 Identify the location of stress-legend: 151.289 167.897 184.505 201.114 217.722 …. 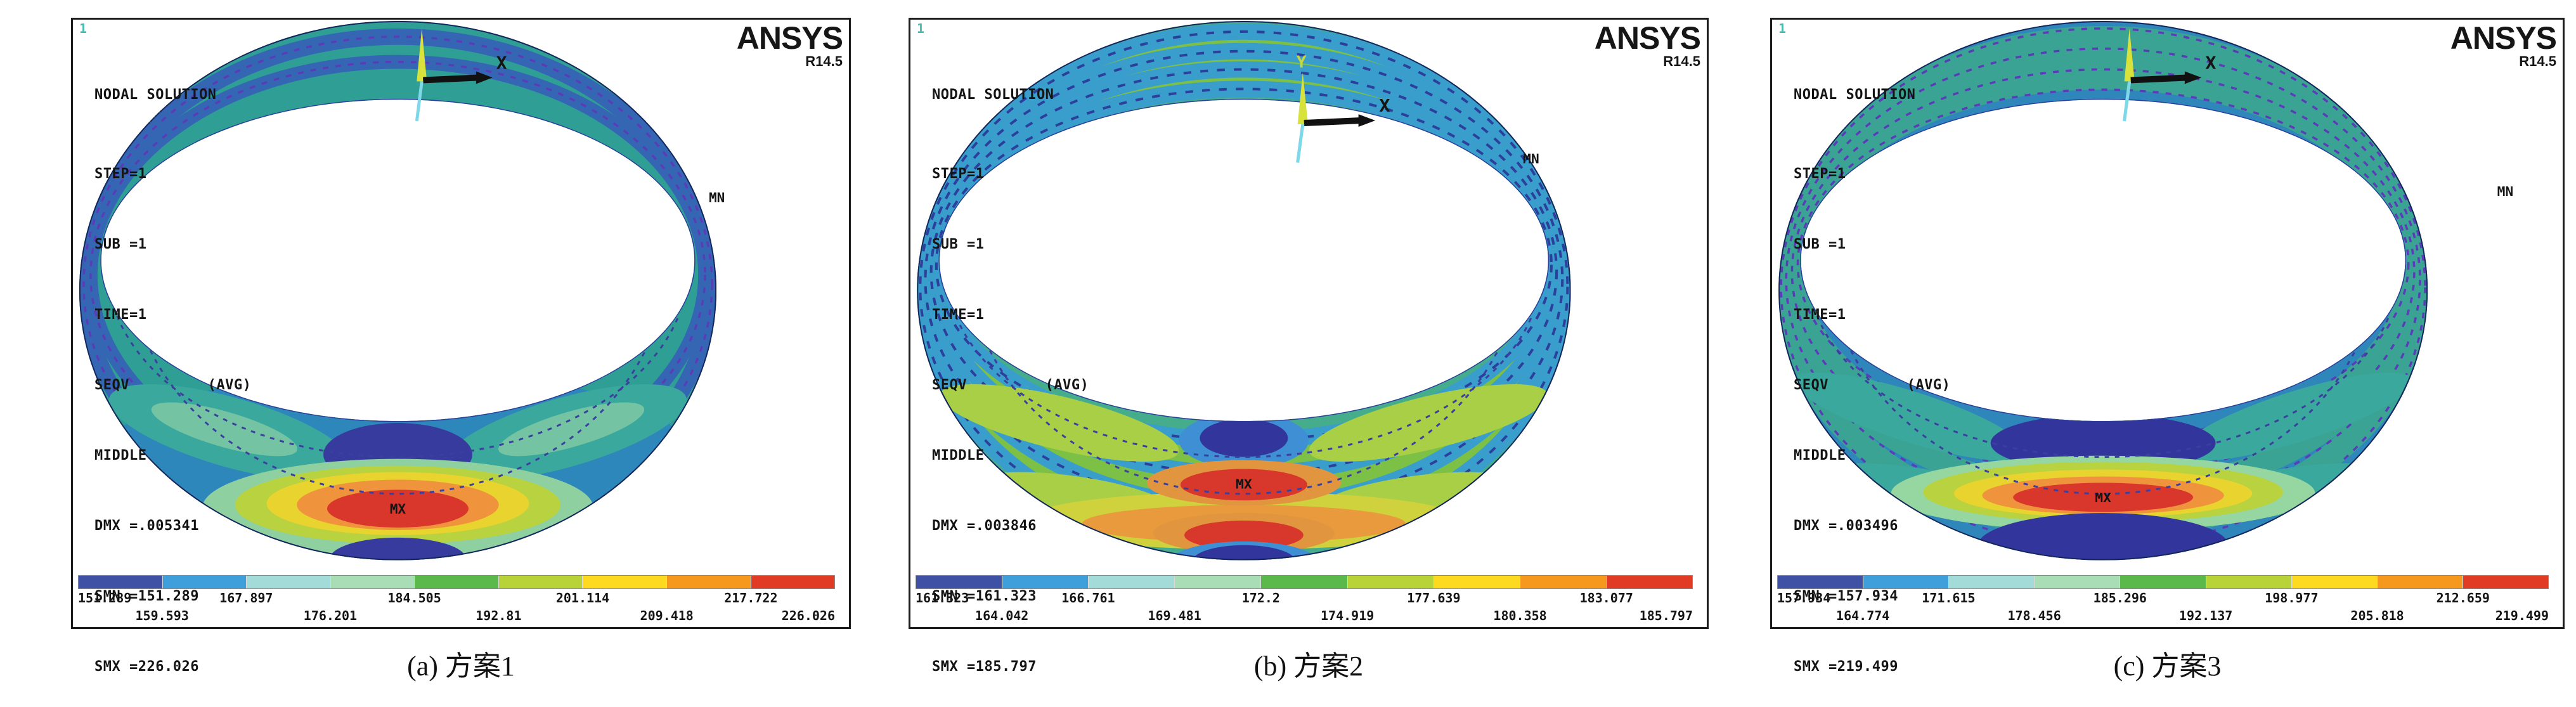
(456, 600).